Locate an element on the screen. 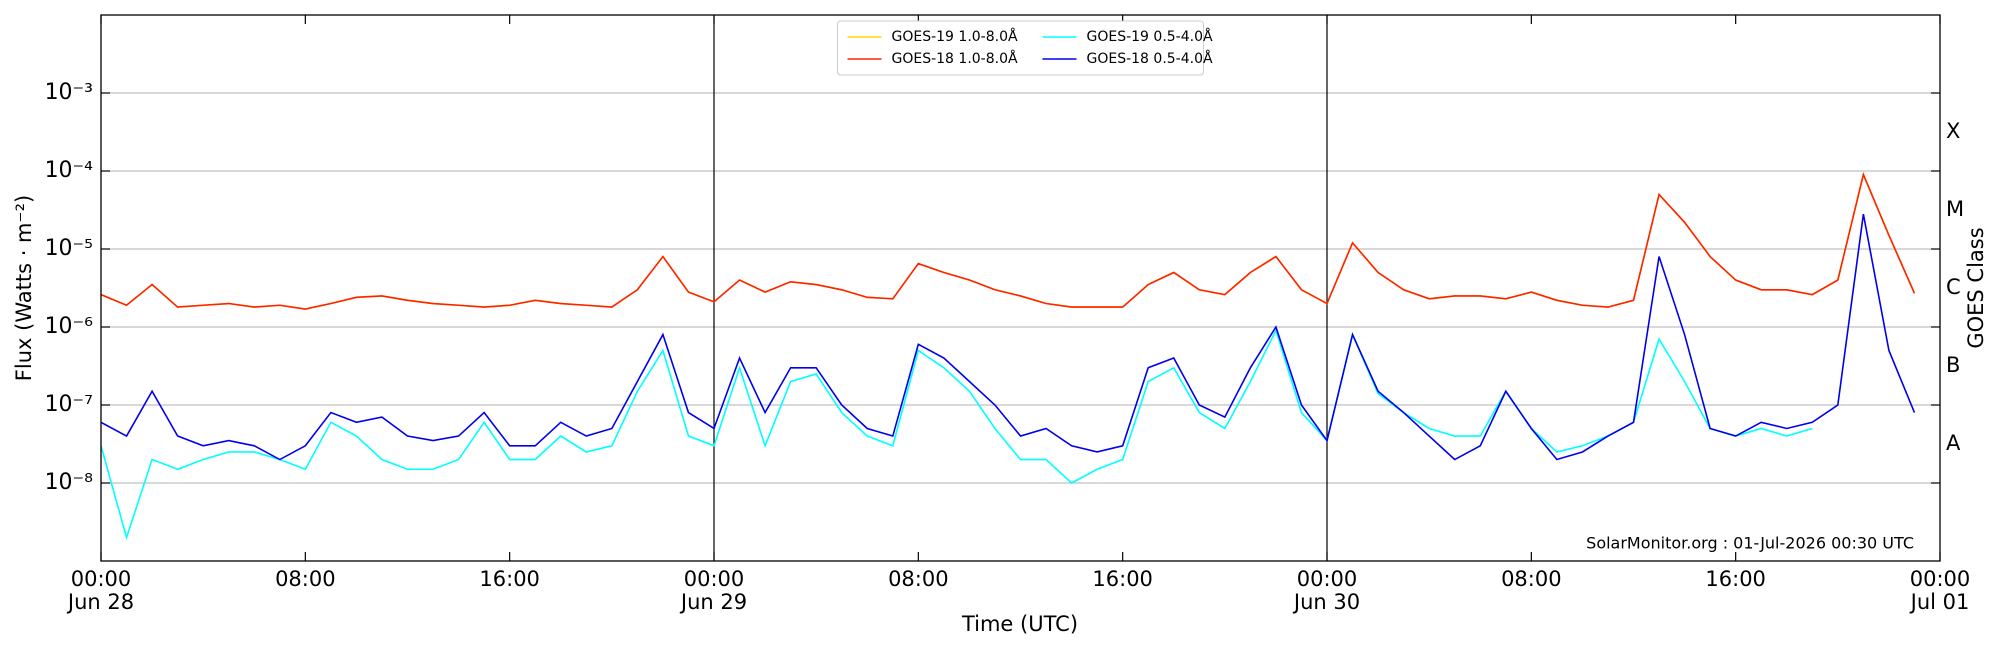 This screenshot has width=2000, height=650. y-tick-label: 10⁻³ is located at coordinates (69, 92).